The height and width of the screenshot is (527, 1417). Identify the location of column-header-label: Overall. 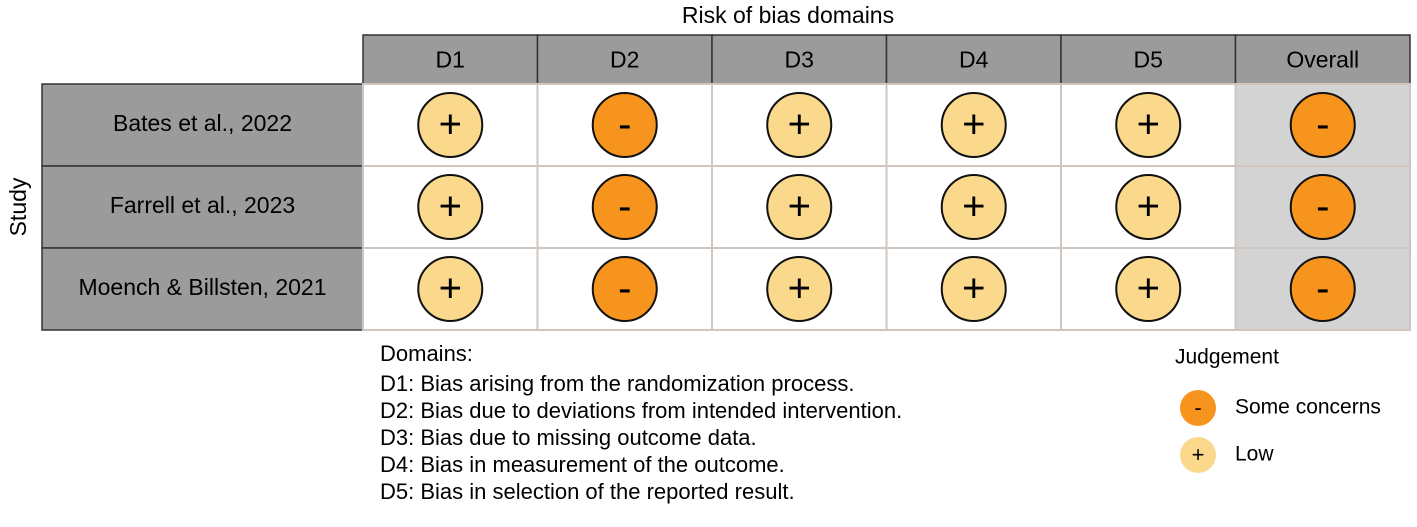
(1322, 60).